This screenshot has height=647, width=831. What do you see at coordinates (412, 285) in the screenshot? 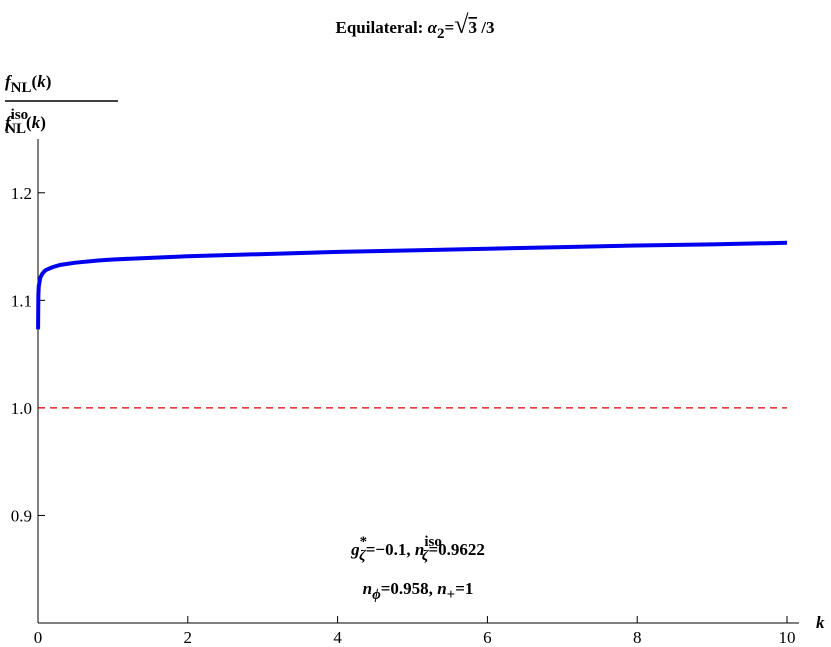
I see `data-line` at bounding box center [412, 285].